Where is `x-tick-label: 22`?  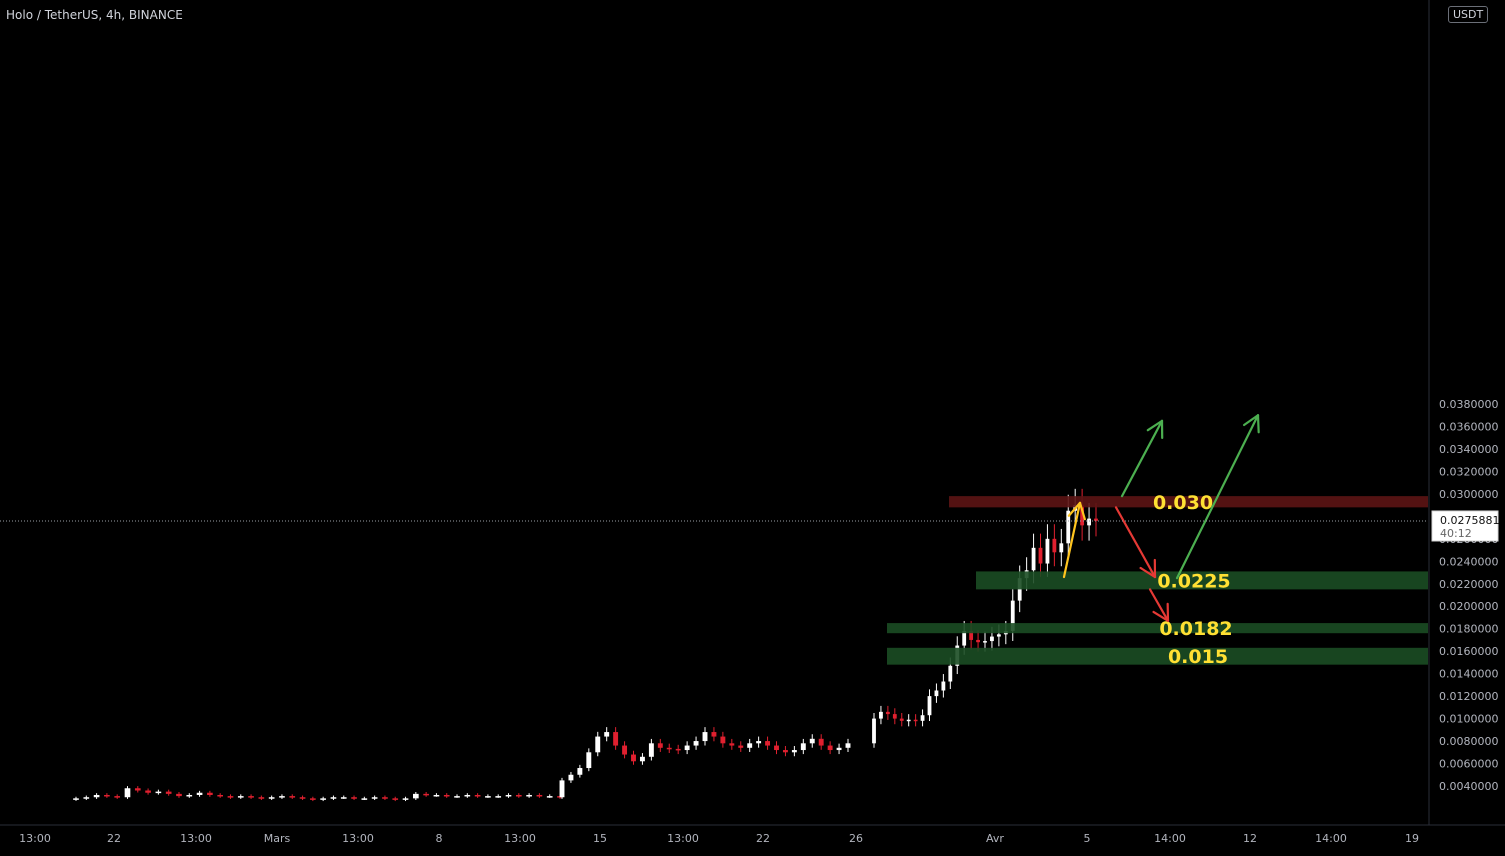 x-tick-label: 22 is located at coordinates (114, 838).